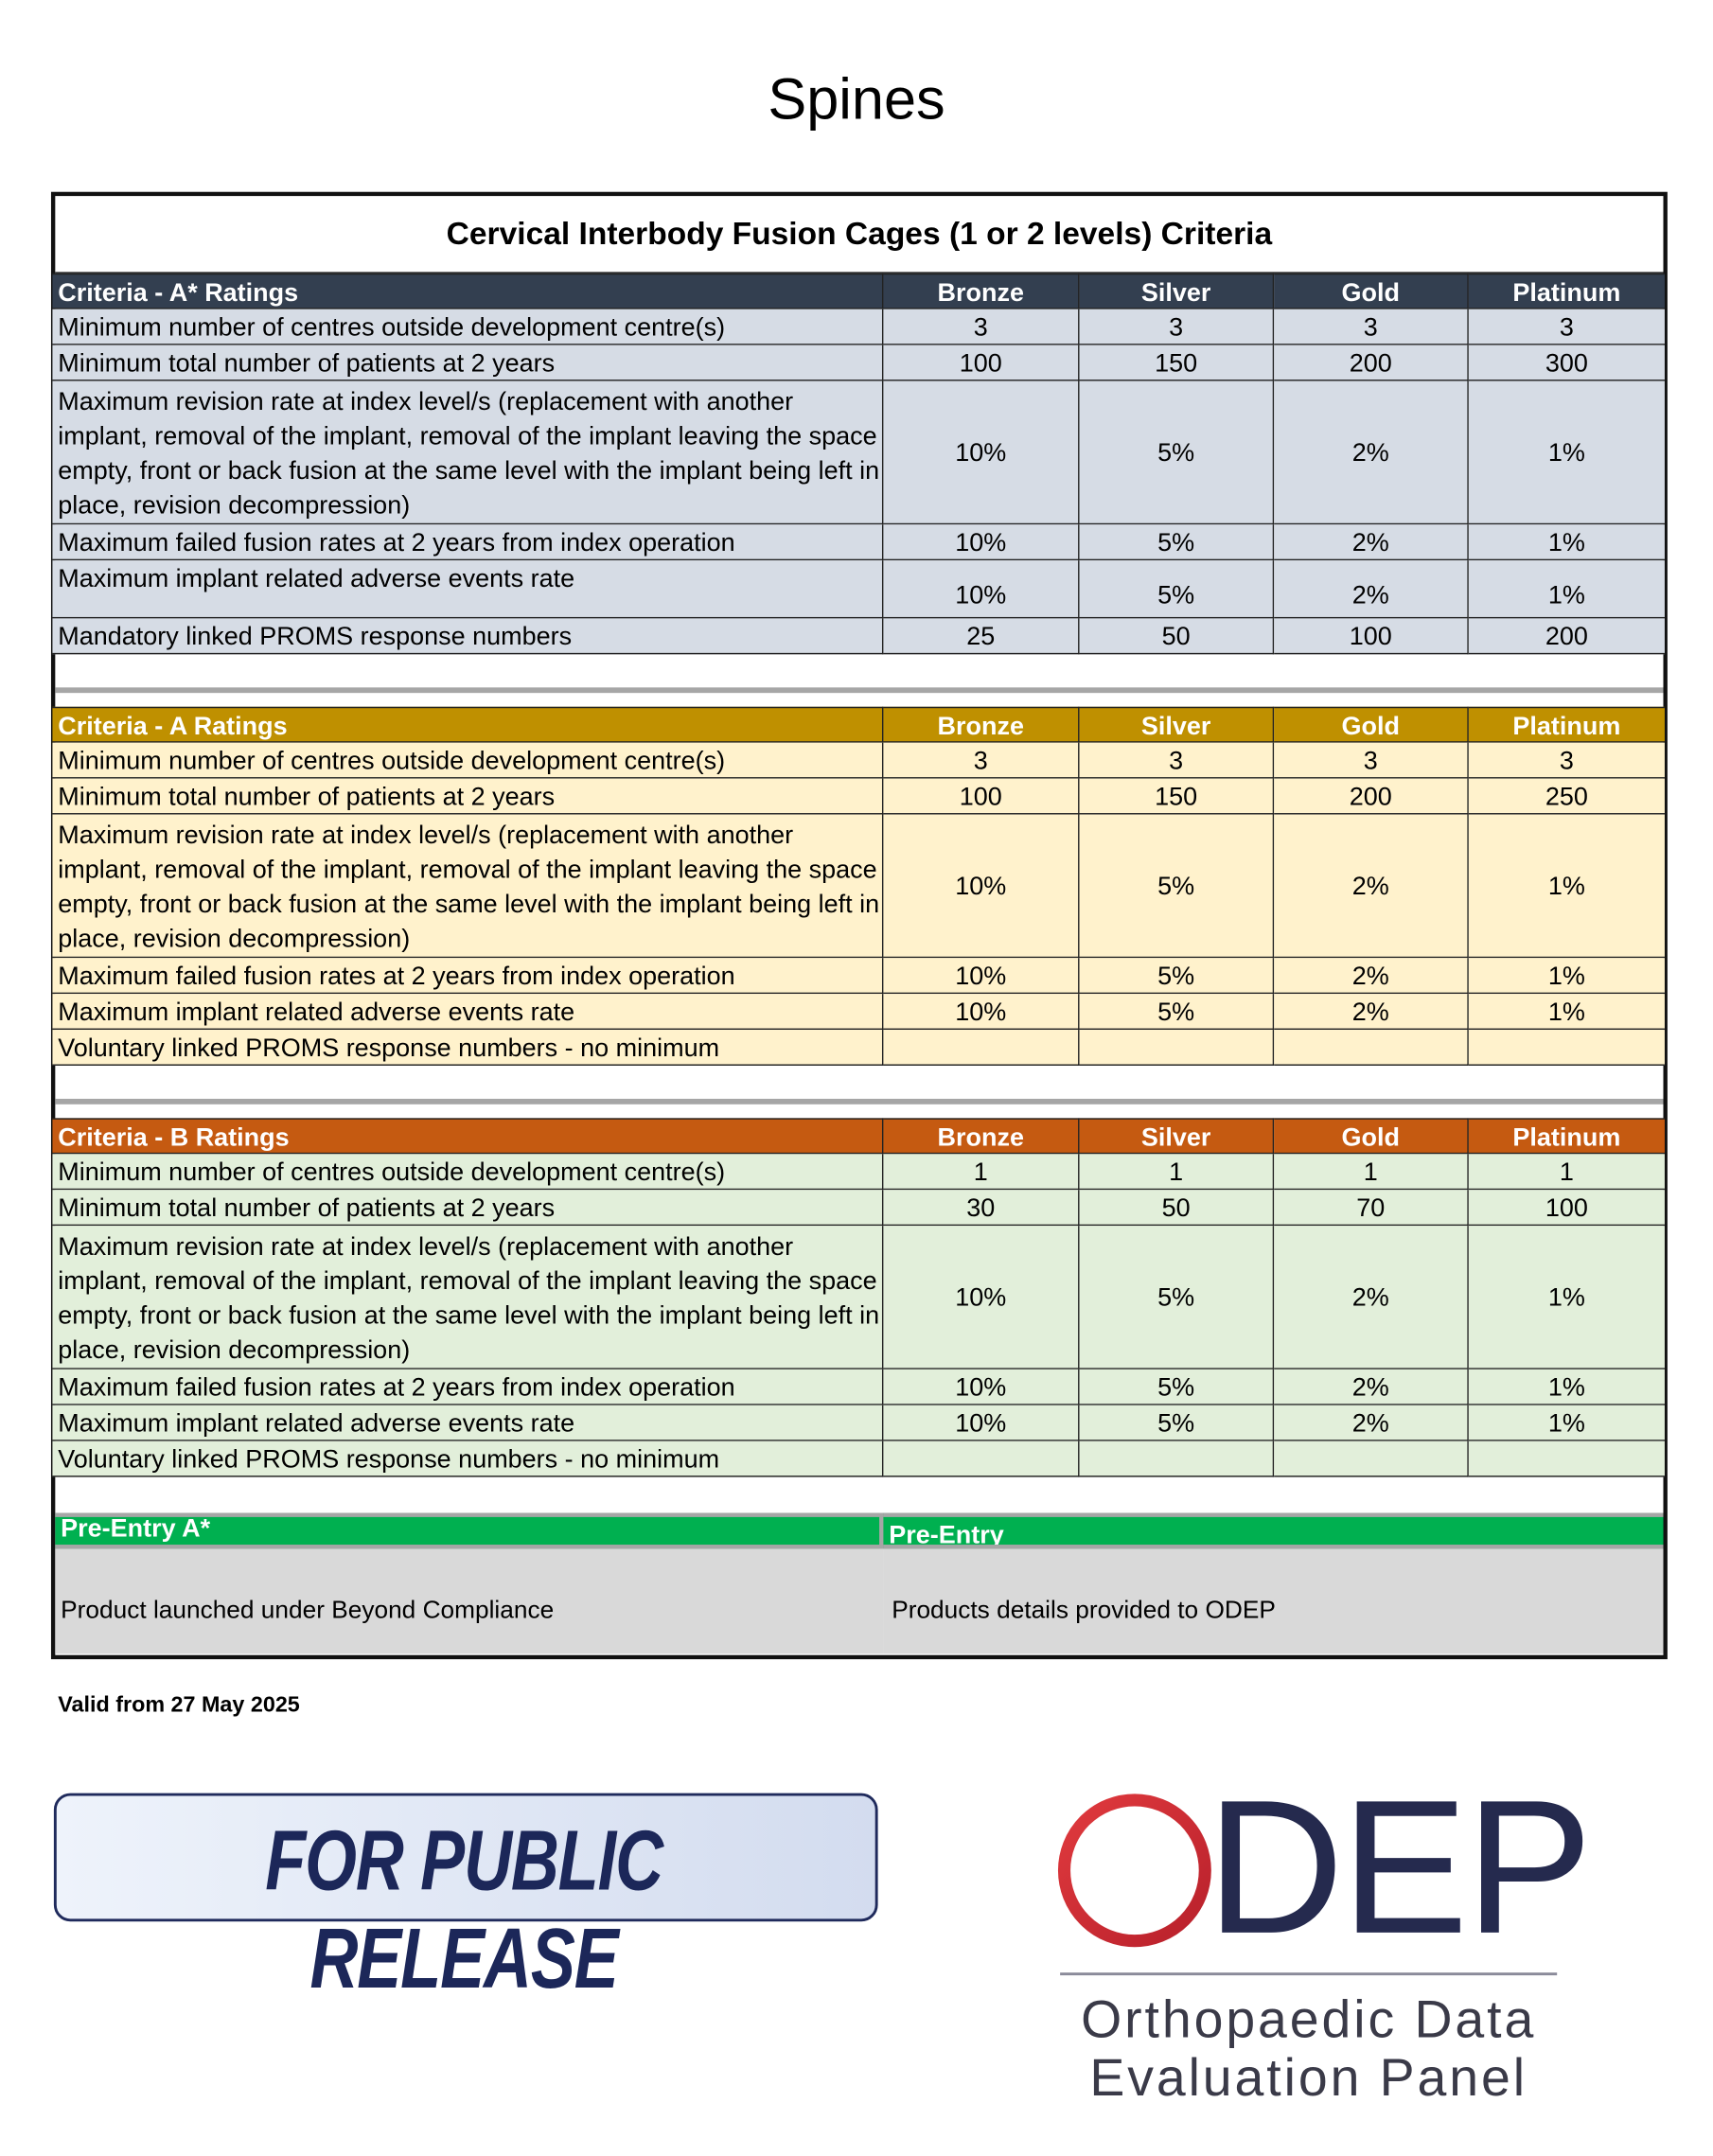 Image resolution: width=1713 pixels, height=2156 pixels. What do you see at coordinates (1309, 1974) in the screenshot?
I see `logo-rule` at bounding box center [1309, 1974].